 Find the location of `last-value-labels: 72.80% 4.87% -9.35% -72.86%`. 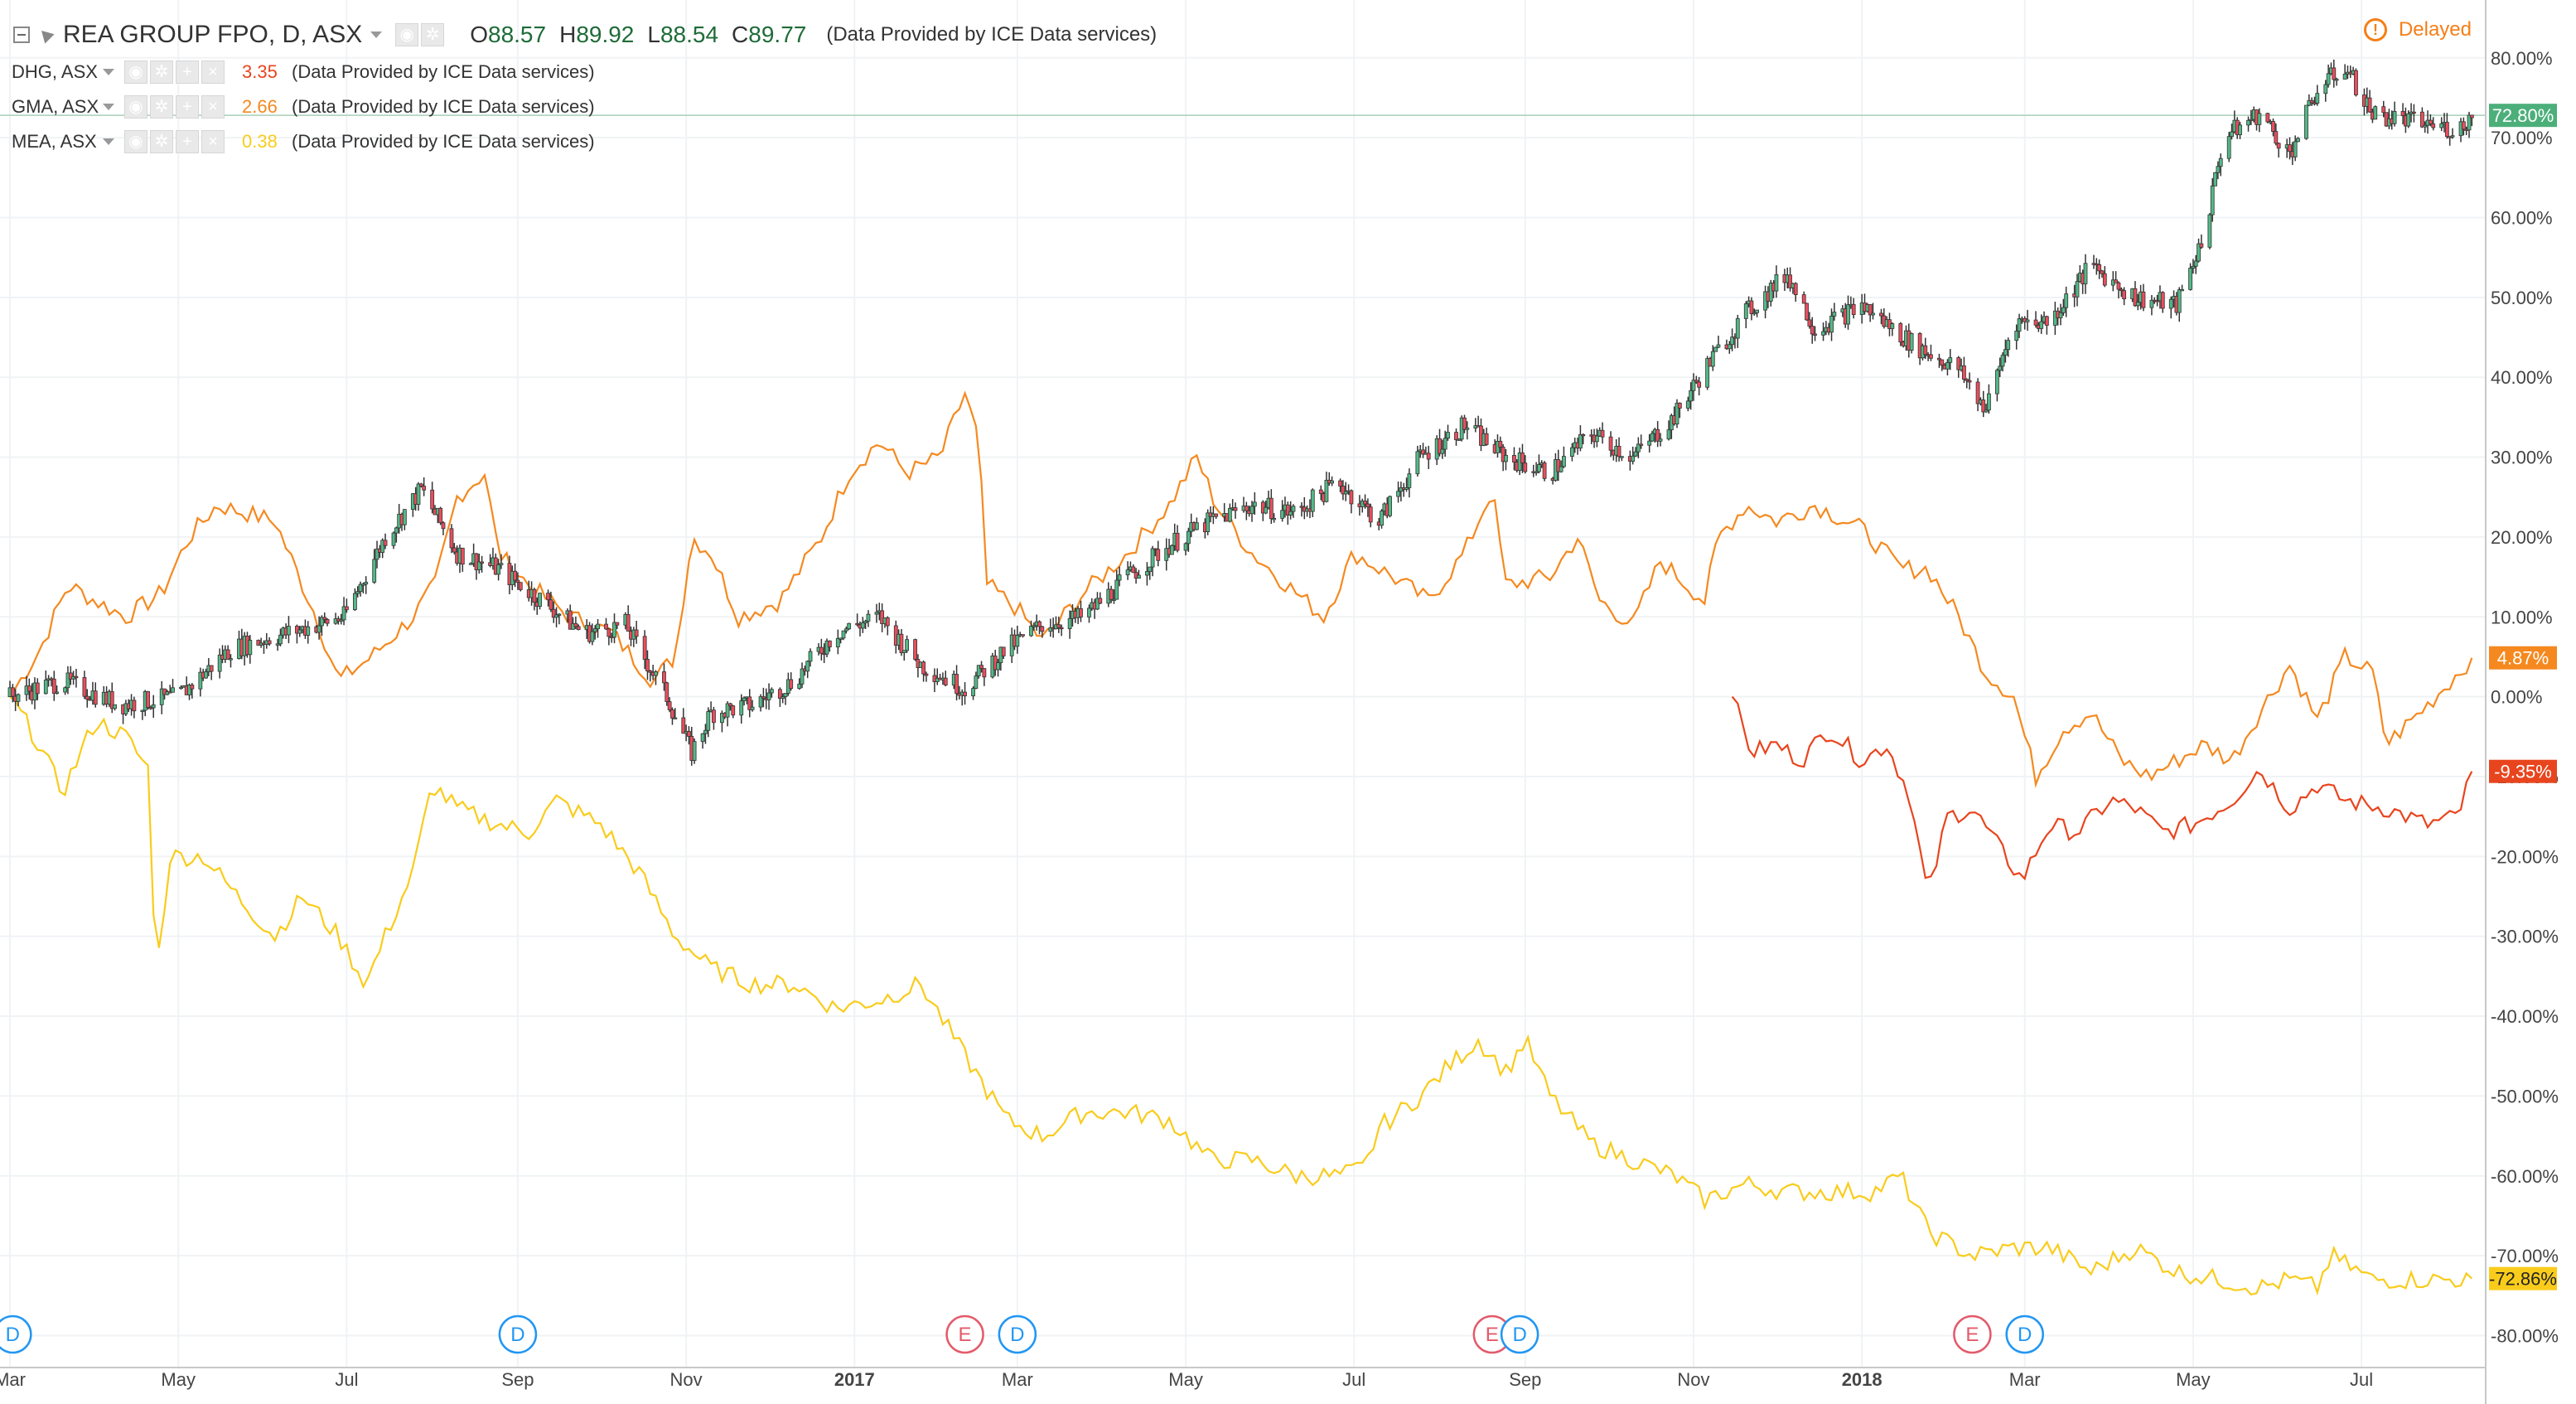

last-value-labels: 72.80% 4.87% -9.35% -72.86% is located at coordinates (2523, 697).